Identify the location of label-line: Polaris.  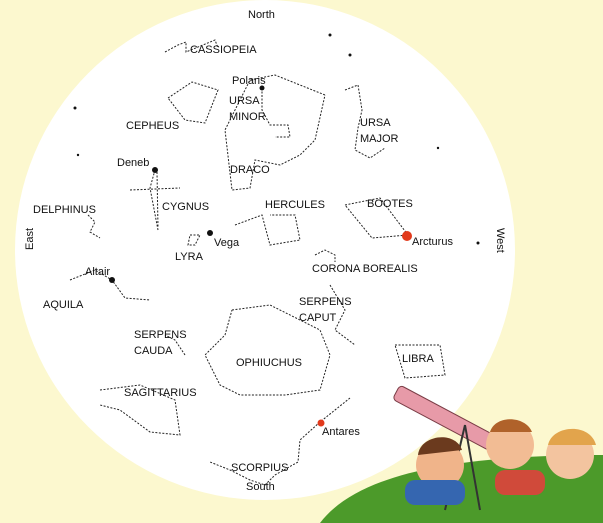
(249, 81).